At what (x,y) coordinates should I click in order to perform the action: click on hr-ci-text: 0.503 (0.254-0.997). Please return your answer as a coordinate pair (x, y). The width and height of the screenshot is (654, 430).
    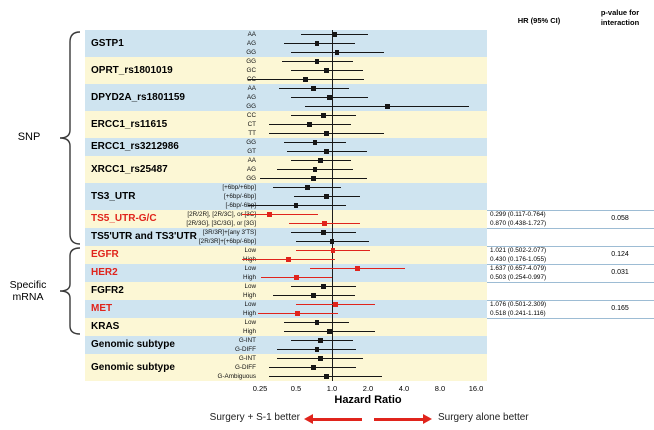
    Looking at the image, I should click on (518, 277).